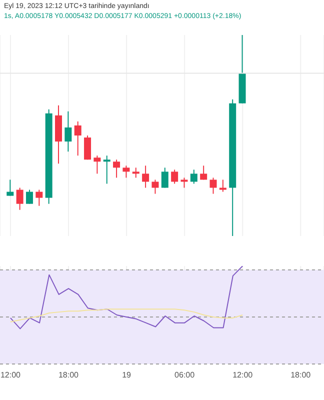 The height and width of the screenshot is (400, 324). Describe the element at coordinates (127, 375) in the screenshot. I see `x-tick-label: 19` at that location.